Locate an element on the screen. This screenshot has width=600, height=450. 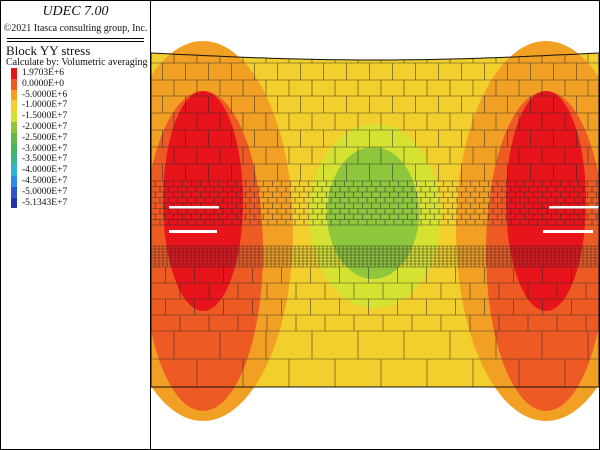
legend-label: -4.5000E+7 is located at coordinates (45, 180).